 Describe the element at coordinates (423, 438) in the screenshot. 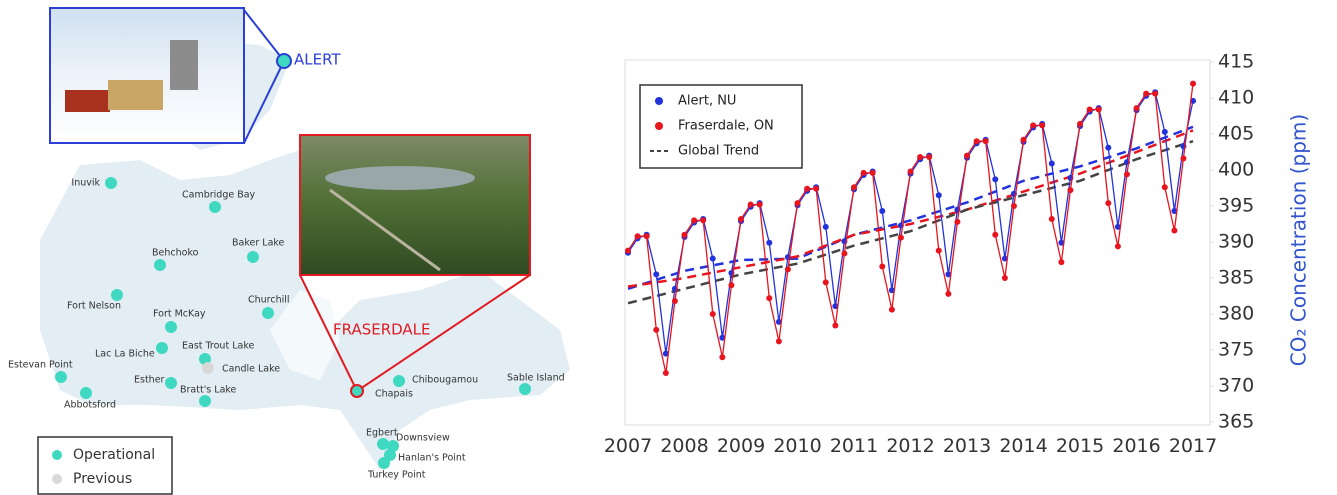

I see `station-label: Downsview` at that location.